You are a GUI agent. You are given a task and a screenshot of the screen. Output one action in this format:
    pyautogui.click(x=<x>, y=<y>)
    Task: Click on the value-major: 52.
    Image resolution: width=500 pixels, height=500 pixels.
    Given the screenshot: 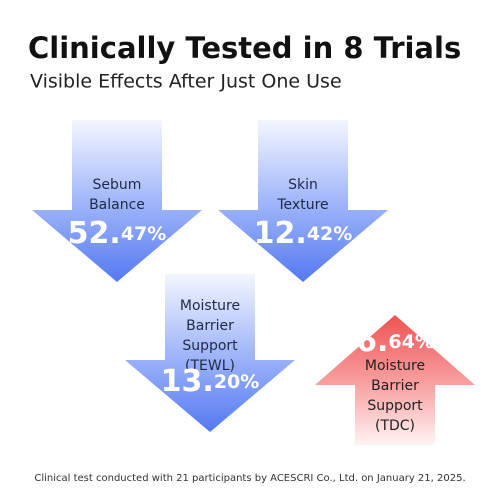 What is the action you would take?
    pyautogui.click(x=94, y=233)
    